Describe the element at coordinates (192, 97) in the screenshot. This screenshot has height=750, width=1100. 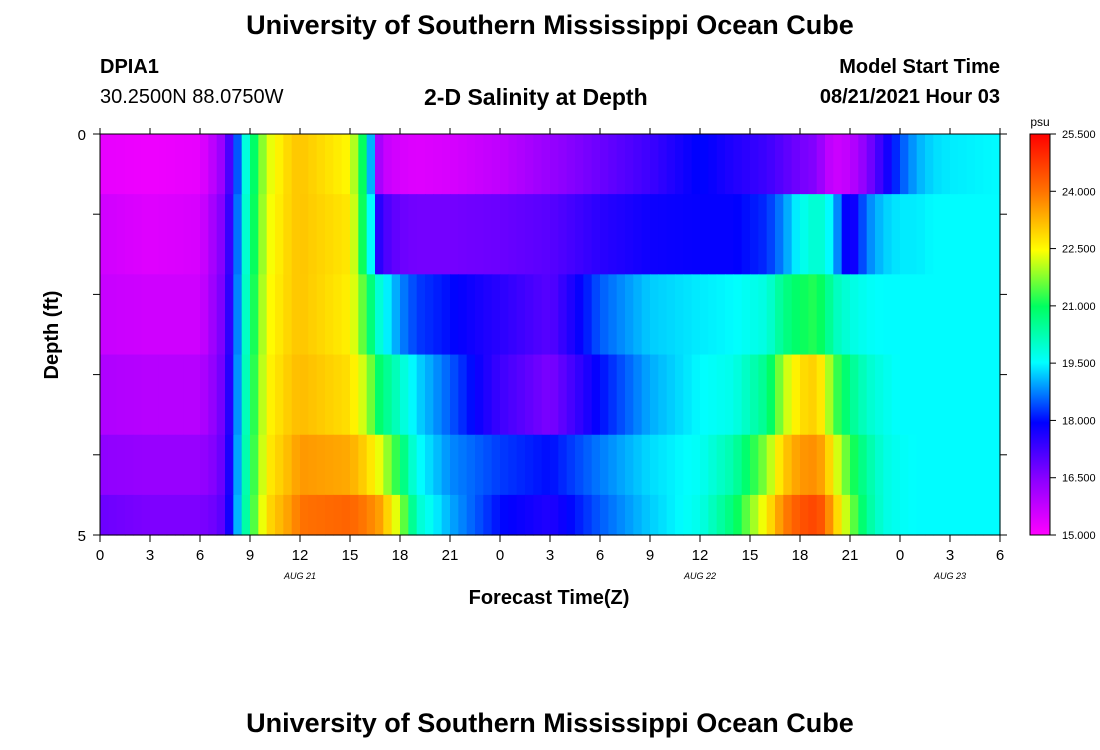
I see `station-coordinates: 30.2500N 88.0750W` at that location.